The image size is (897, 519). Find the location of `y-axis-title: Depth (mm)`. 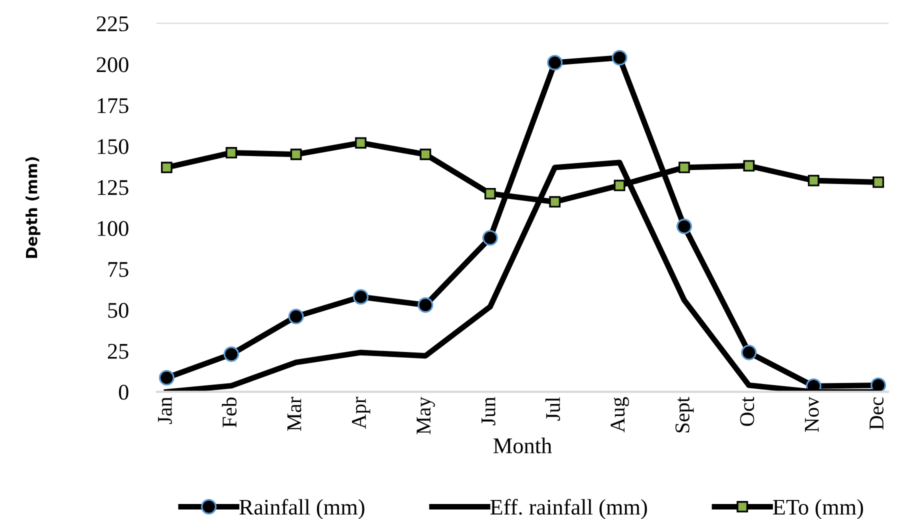

y-axis-title: Depth (mm) is located at coordinates (33, 207).